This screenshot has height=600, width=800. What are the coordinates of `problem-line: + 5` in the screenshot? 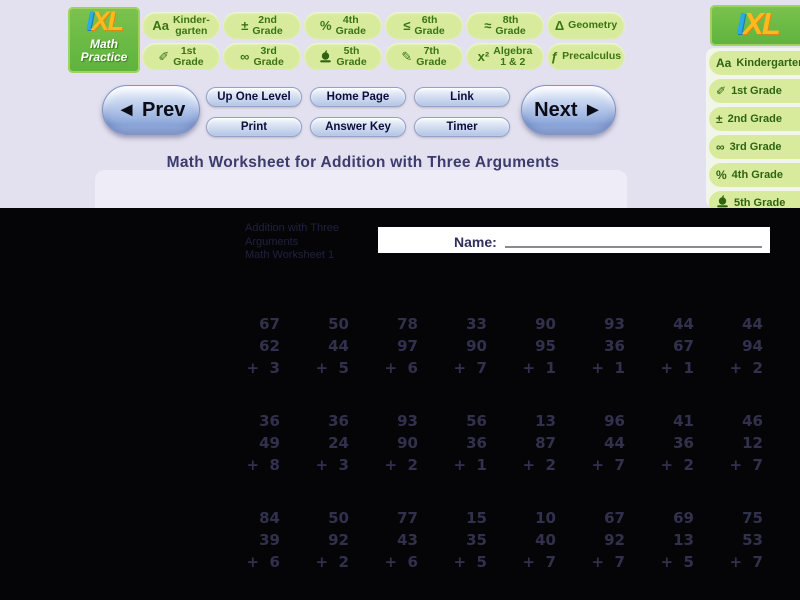 It's located at (332, 368).